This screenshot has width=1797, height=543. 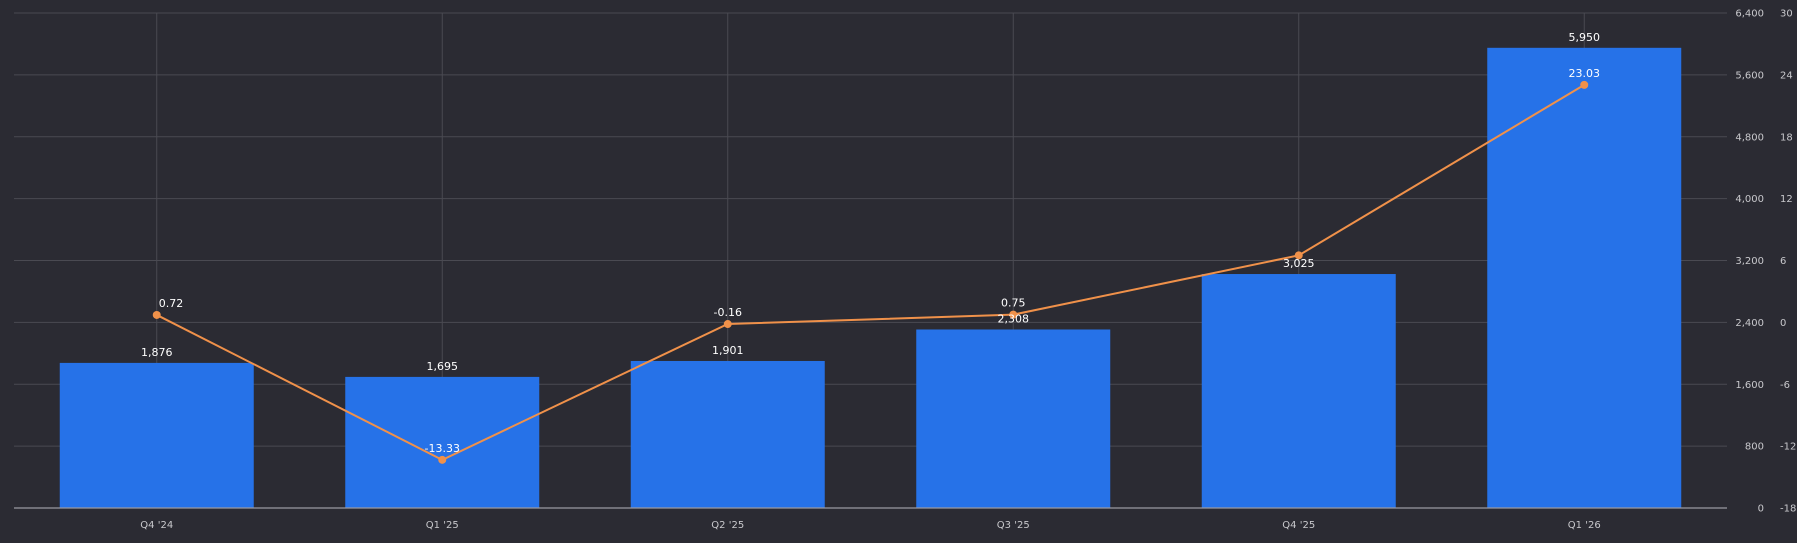 I want to click on y-left-tick-label: 4,000, so click(x=1749, y=199).